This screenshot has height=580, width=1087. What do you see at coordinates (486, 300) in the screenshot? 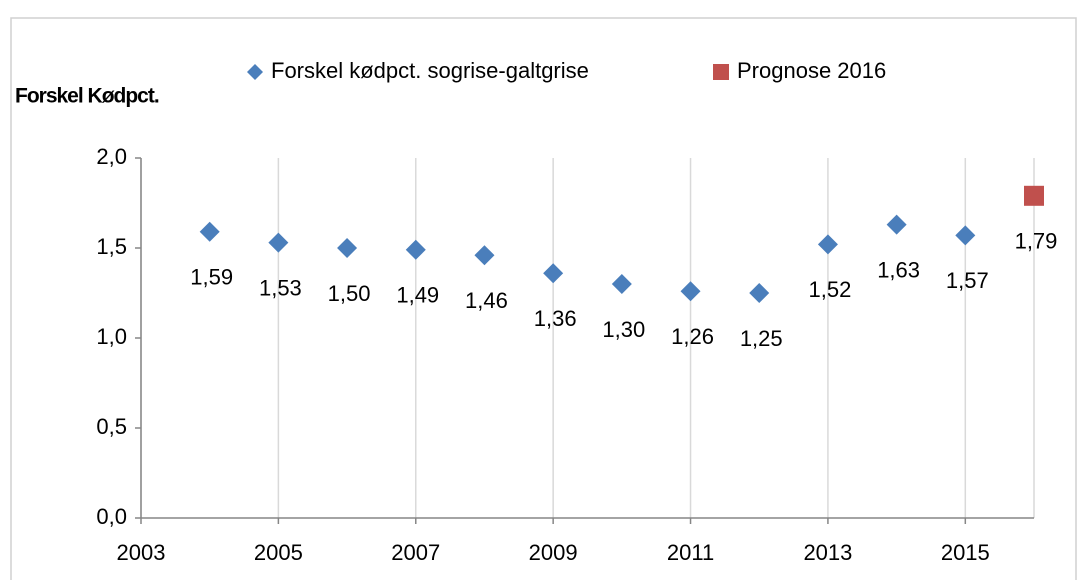
I see `data-label: 1,46` at bounding box center [486, 300].